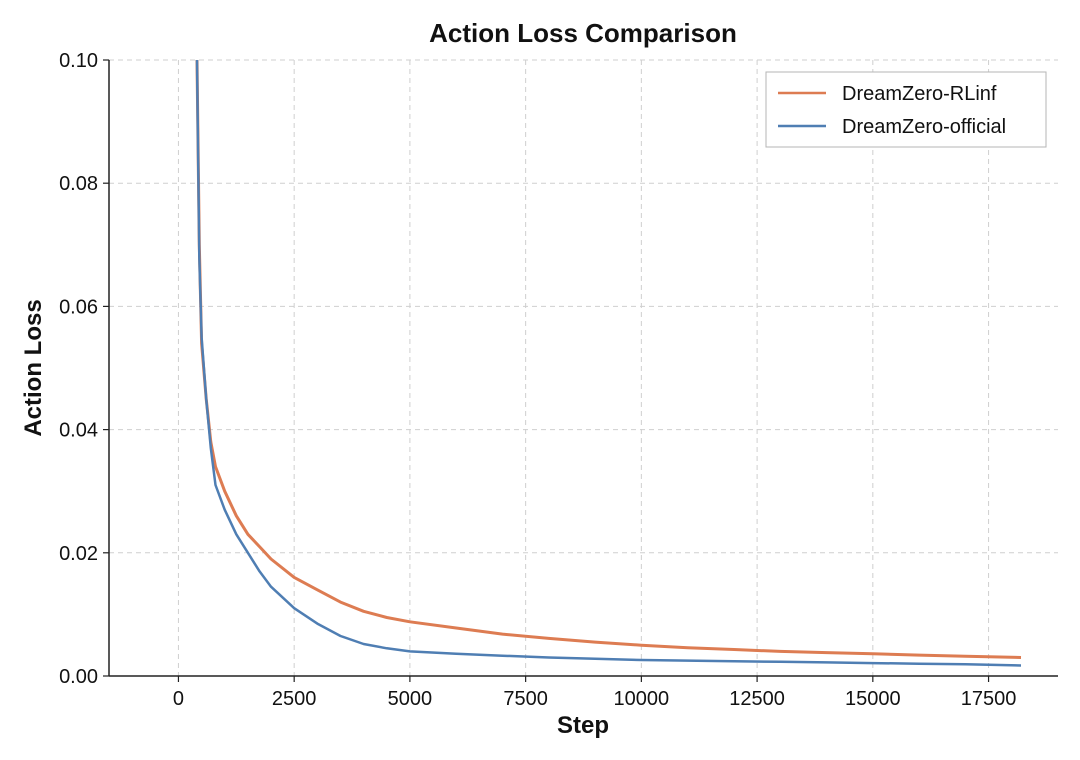  Describe the element at coordinates (294, 699) in the screenshot. I see `x-tick-label: 2500` at that location.